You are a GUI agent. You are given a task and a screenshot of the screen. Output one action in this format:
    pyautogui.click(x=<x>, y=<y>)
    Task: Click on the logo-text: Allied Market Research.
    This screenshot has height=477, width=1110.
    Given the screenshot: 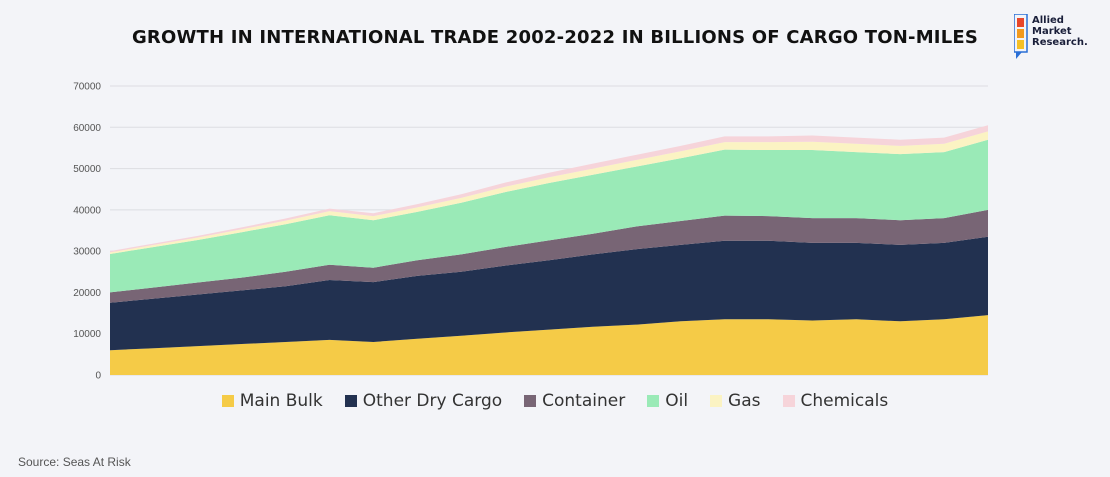 What is the action you would take?
    pyautogui.click(x=1060, y=31)
    